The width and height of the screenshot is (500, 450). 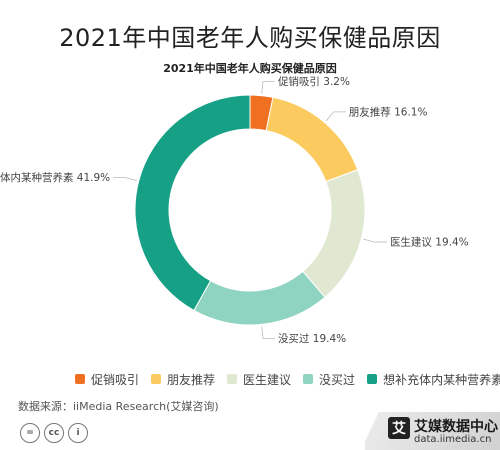 I want to click on legend-label: 没买过, so click(x=337, y=379).